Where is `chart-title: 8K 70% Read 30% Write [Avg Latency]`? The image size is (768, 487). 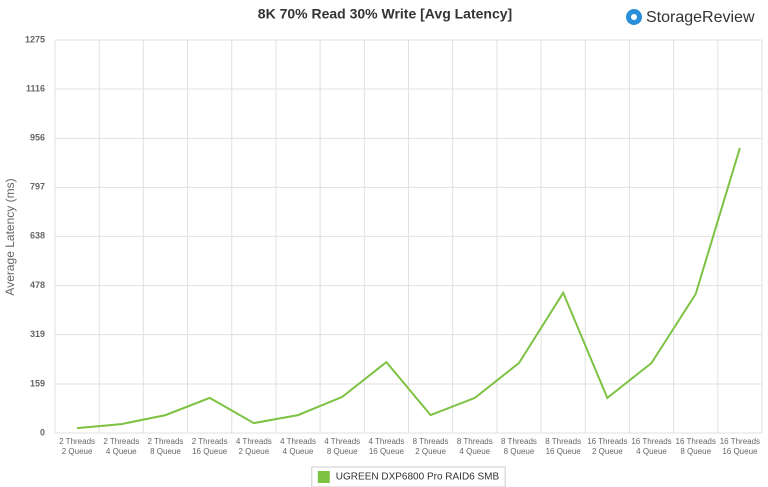
chart-title: 8K 70% Read 30% Write [Avg Latency] is located at coordinates (385, 14).